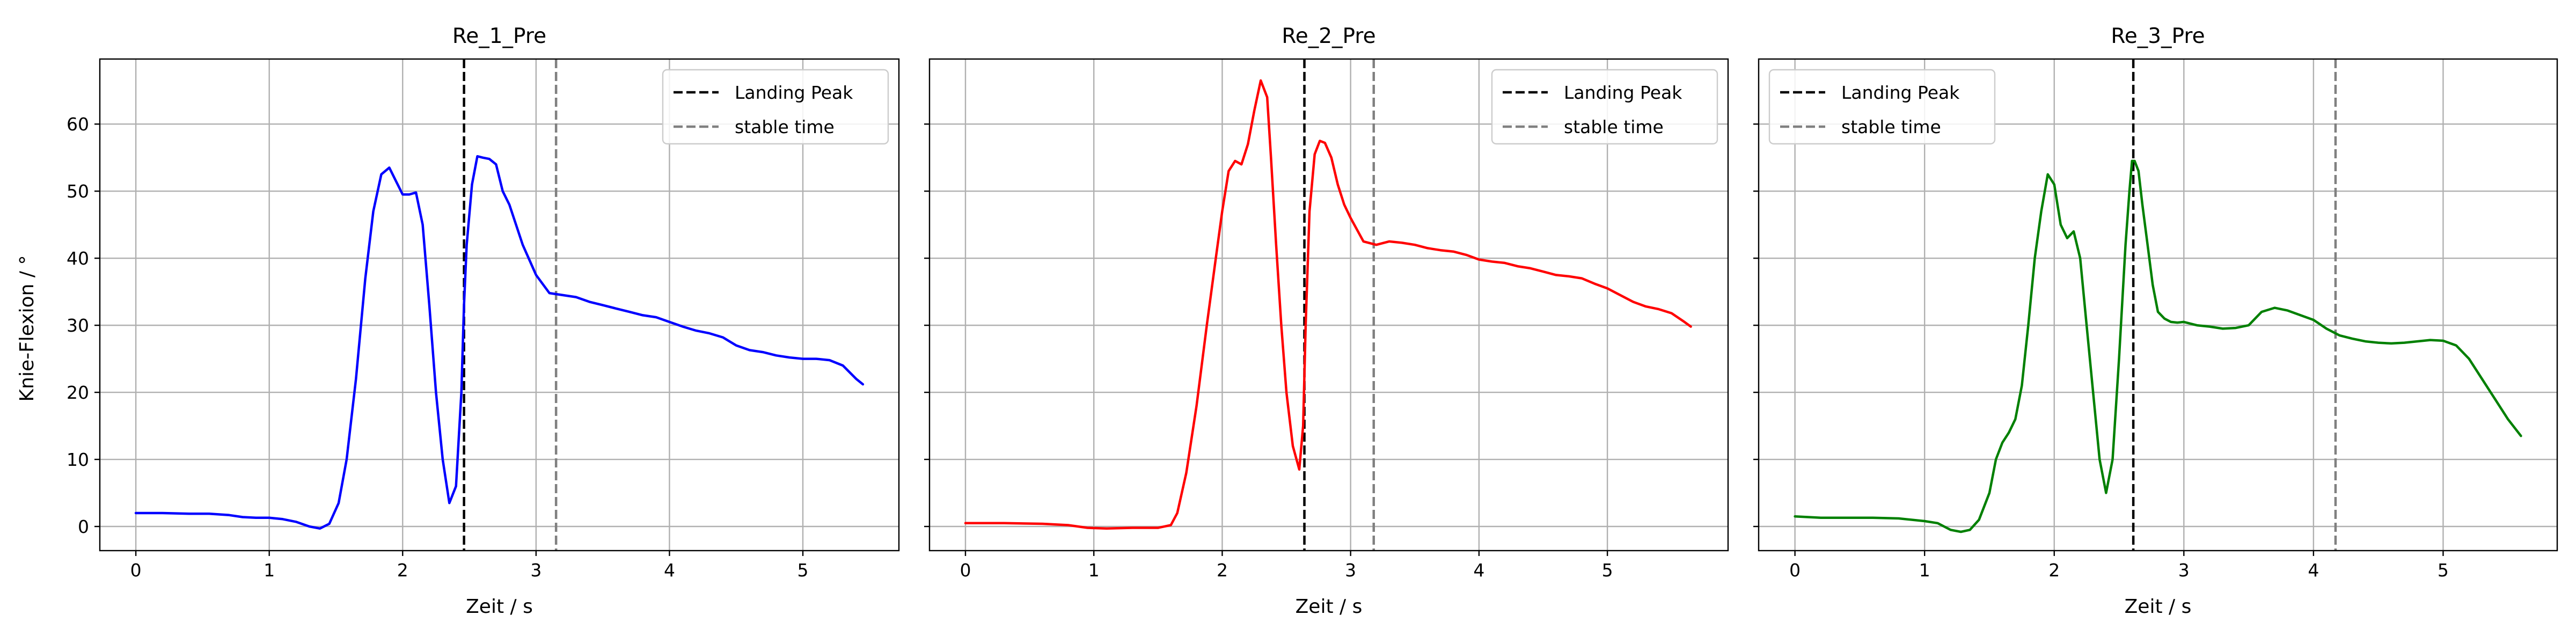  What do you see at coordinates (83, 526) in the screenshot?
I see `y-tick-label: 0` at bounding box center [83, 526].